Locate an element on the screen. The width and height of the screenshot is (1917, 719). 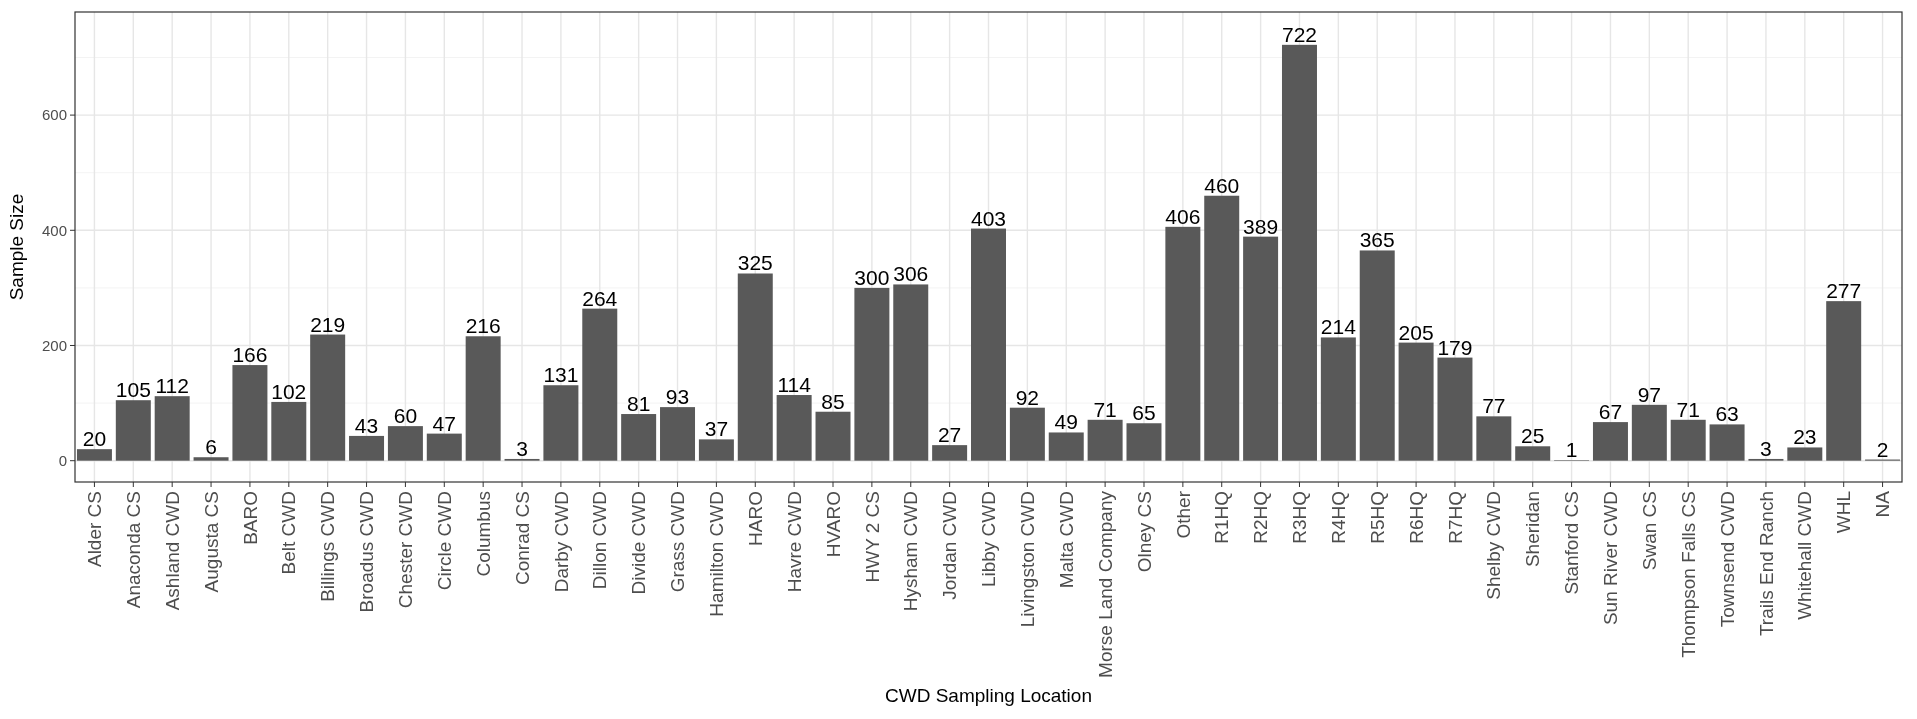
data-label: 131 is located at coordinates (561, 375).